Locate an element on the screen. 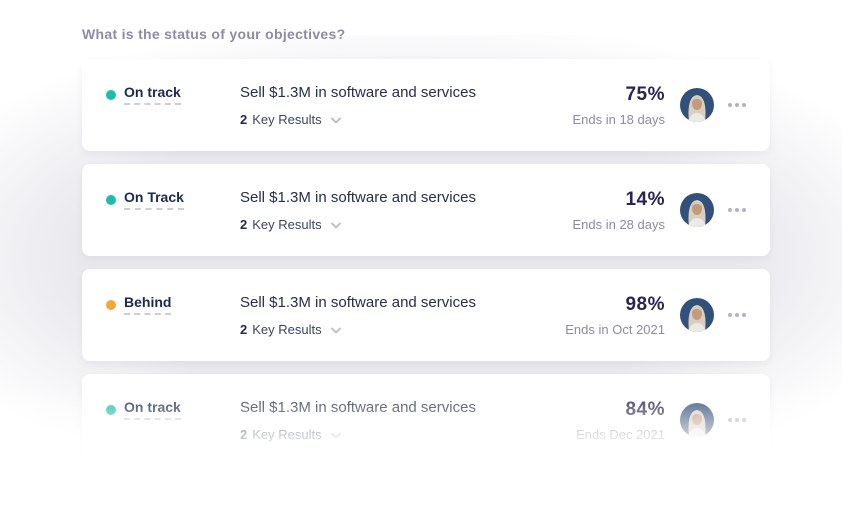  status-label: Behind is located at coordinates (148, 304).